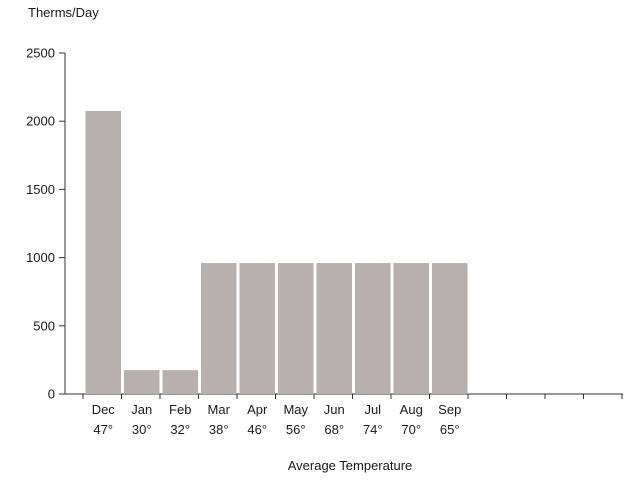 This screenshot has height=489, width=629. Describe the element at coordinates (411, 429) in the screenshot. I see `temperature-label-aug: 70°` at that location.